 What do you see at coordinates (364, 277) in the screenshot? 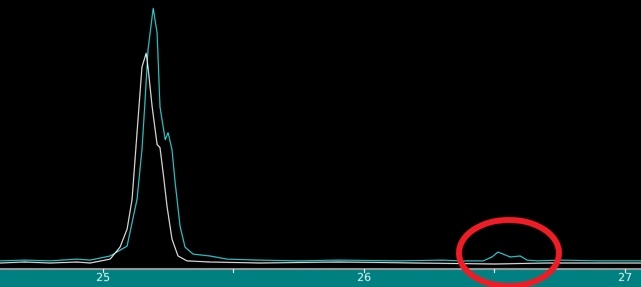
I see `x-tick-label: 26` at bounding box center [364, 277].